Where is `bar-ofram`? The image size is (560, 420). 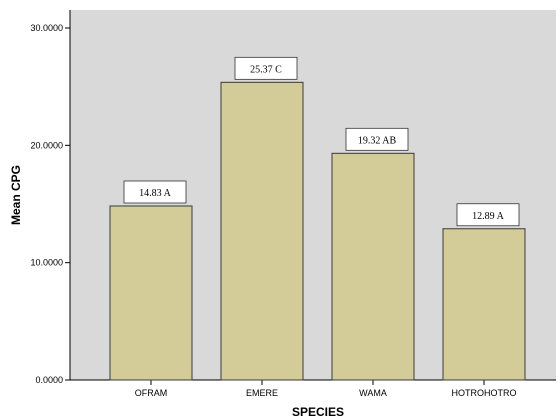
bar-ofram is located at coordinates (151, 293).